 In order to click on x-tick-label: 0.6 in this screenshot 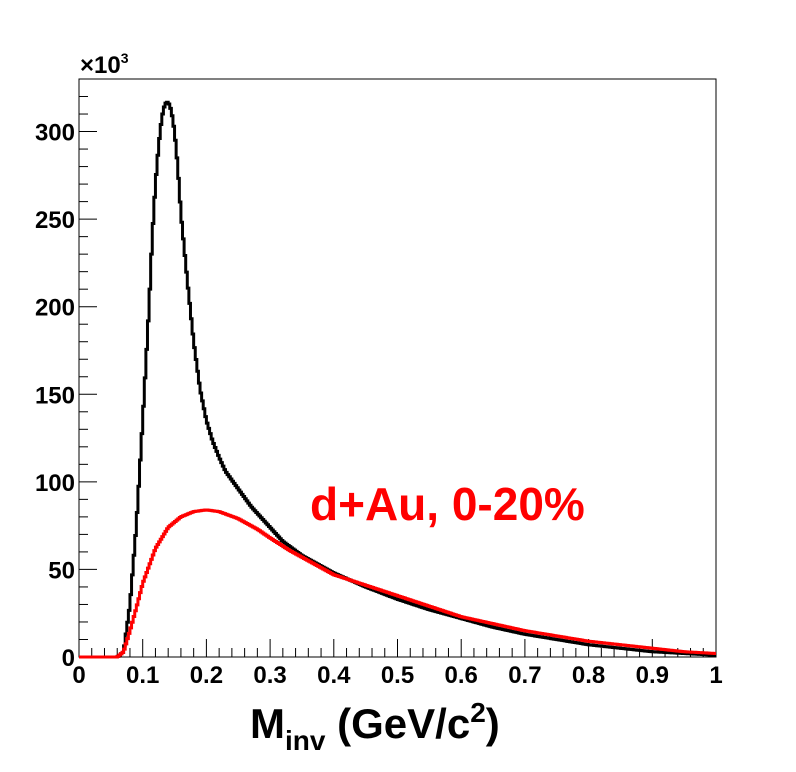, I will do `click(461, 675)`.